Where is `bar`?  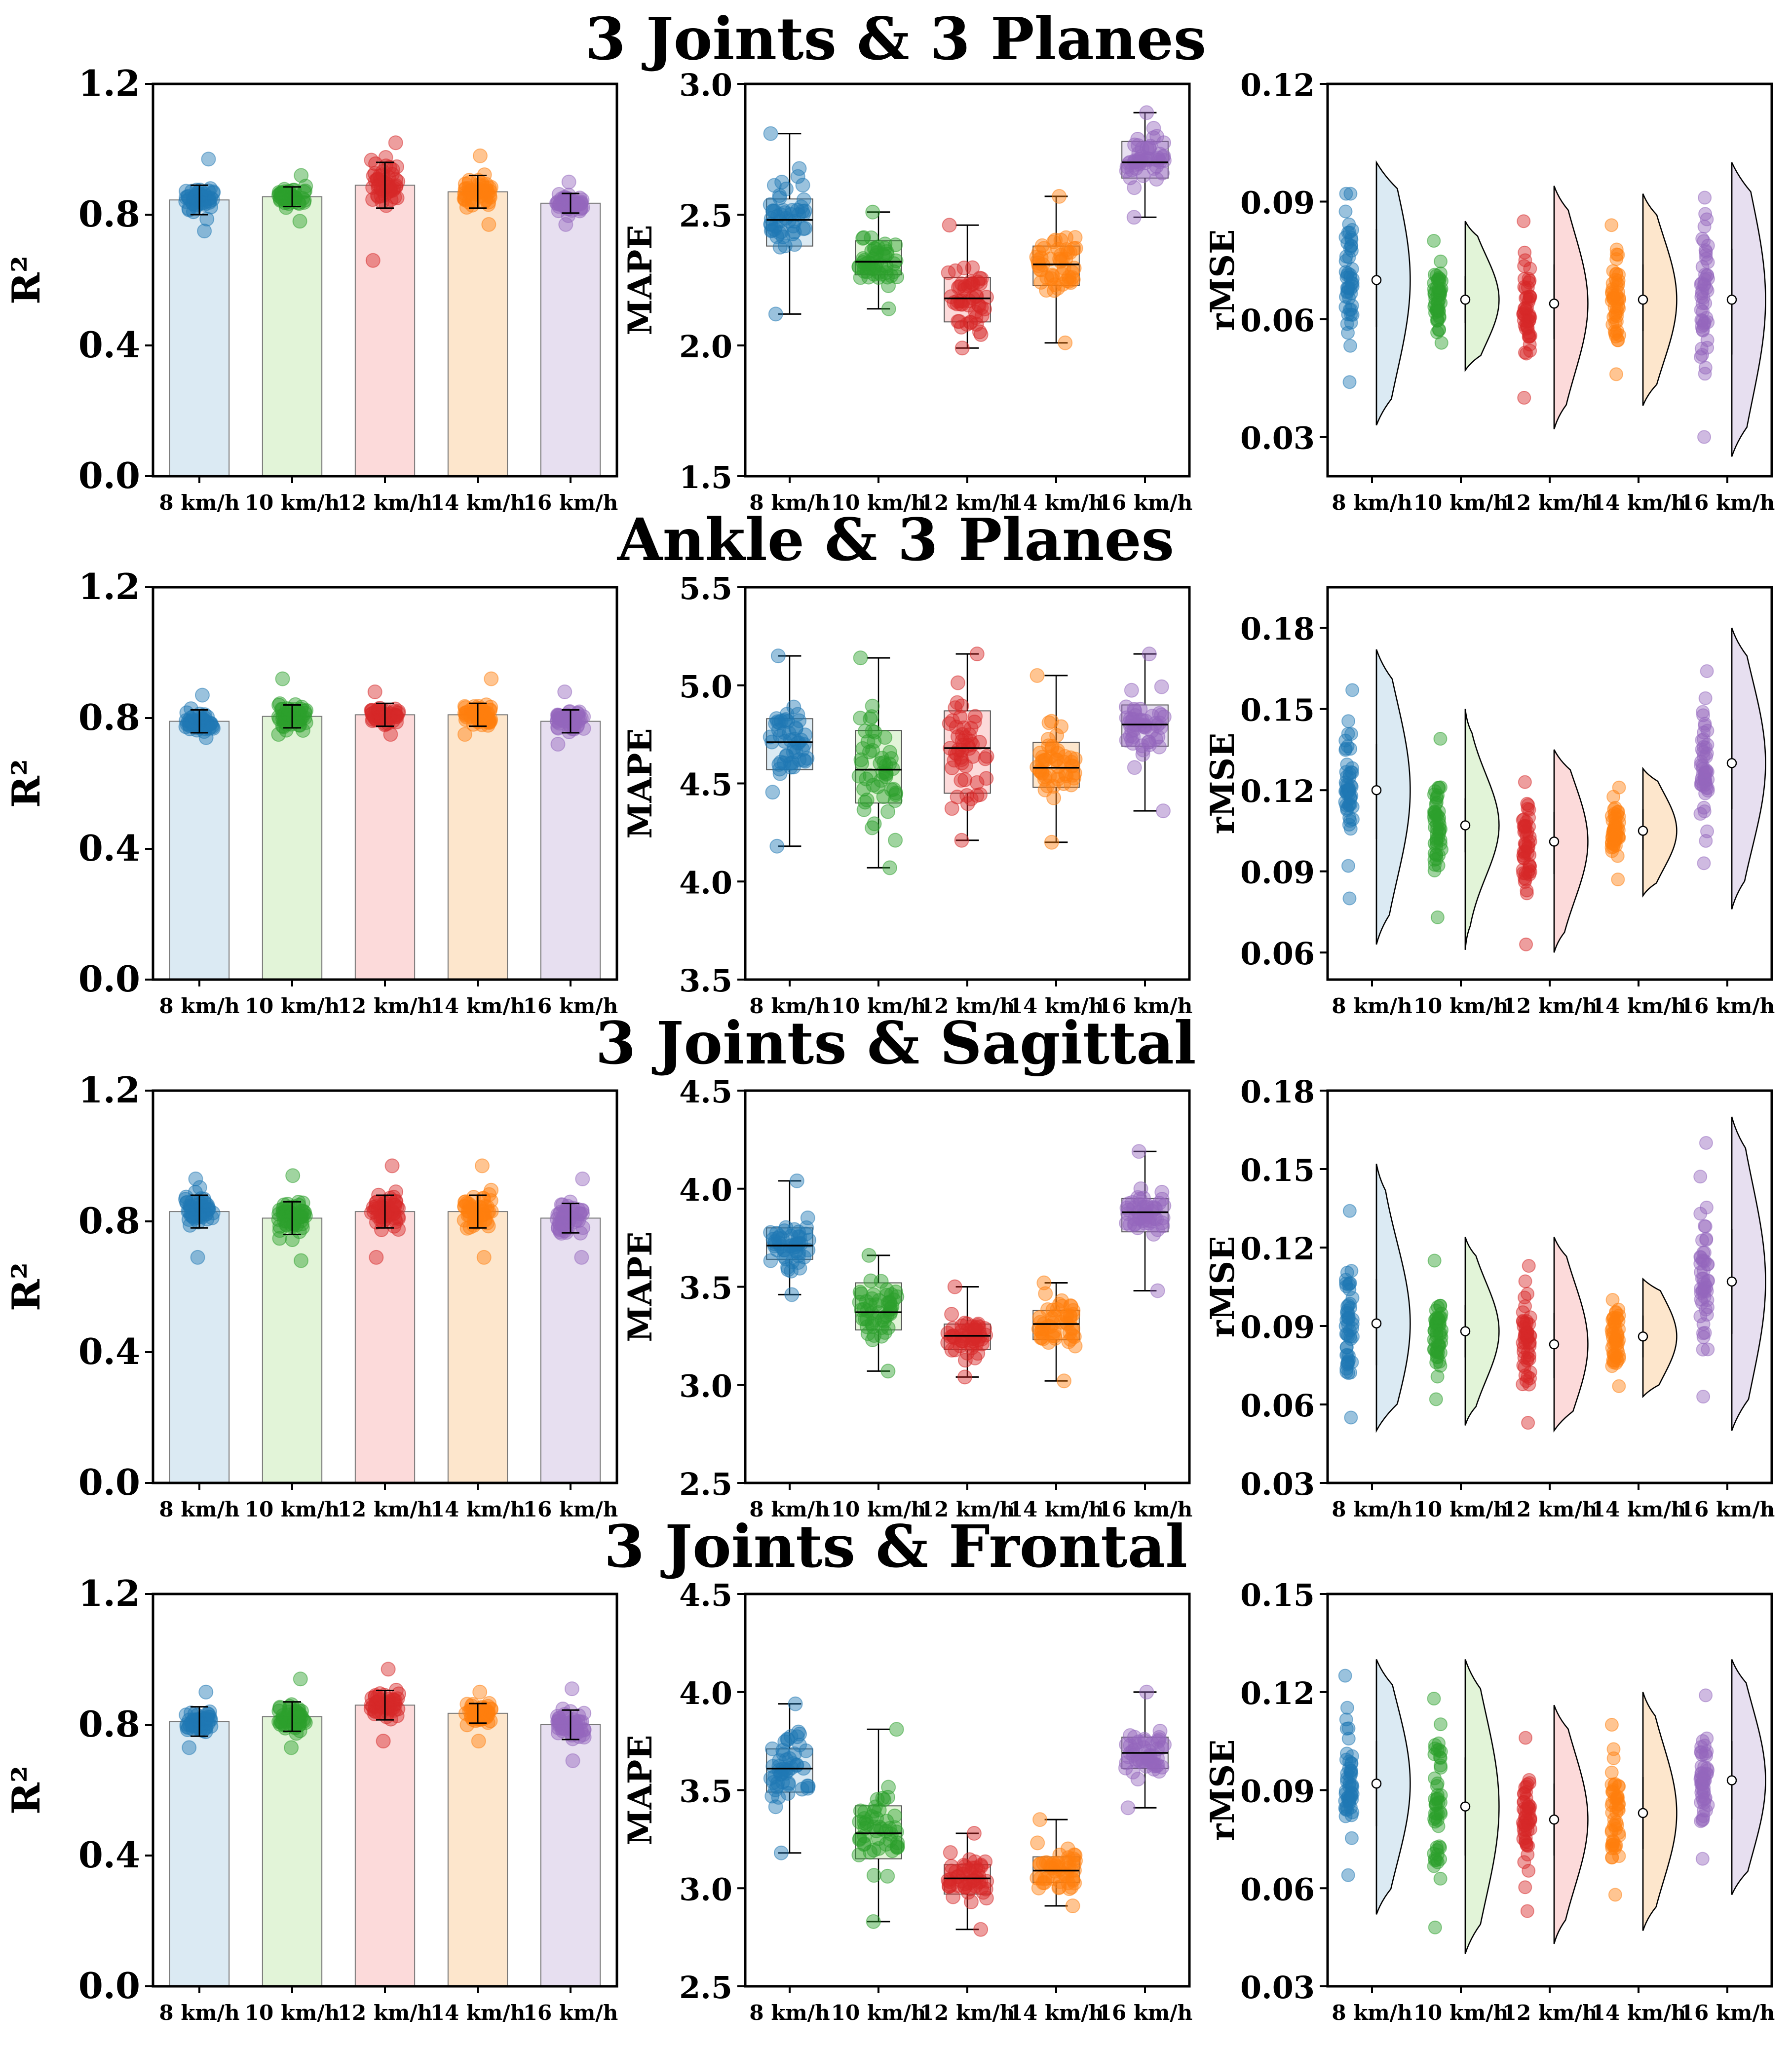
bar is located at coordinates (292, 1851).